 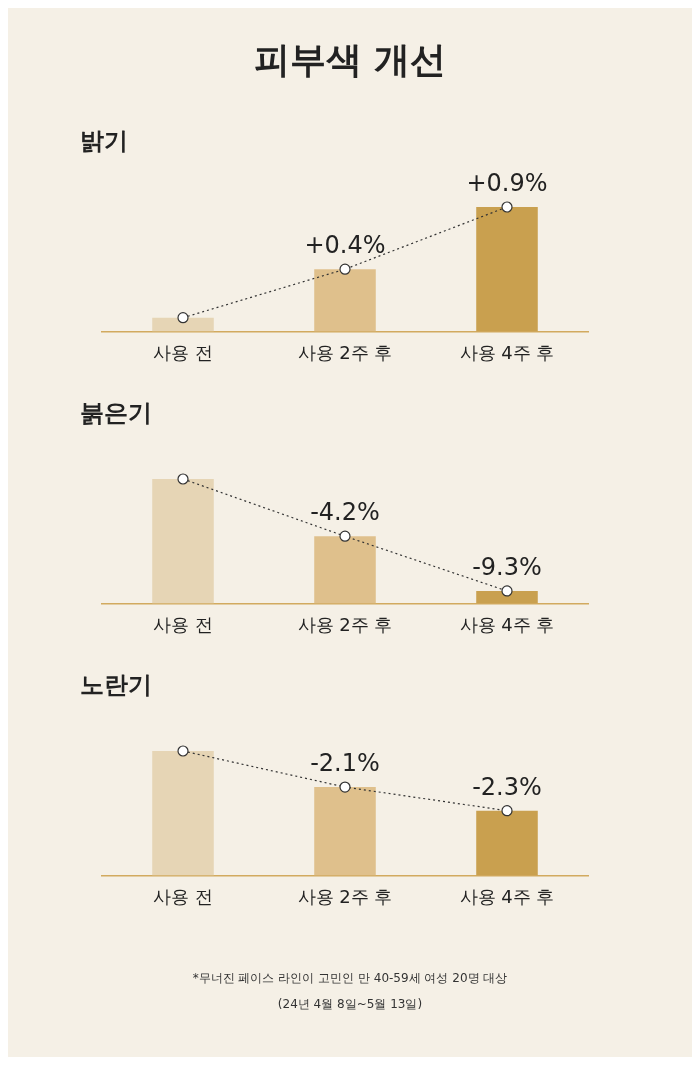 What do you see at coordinates (345, 512) in the screenshot?
I see `annotation: -4.2%` at bounding box center [345, 512].